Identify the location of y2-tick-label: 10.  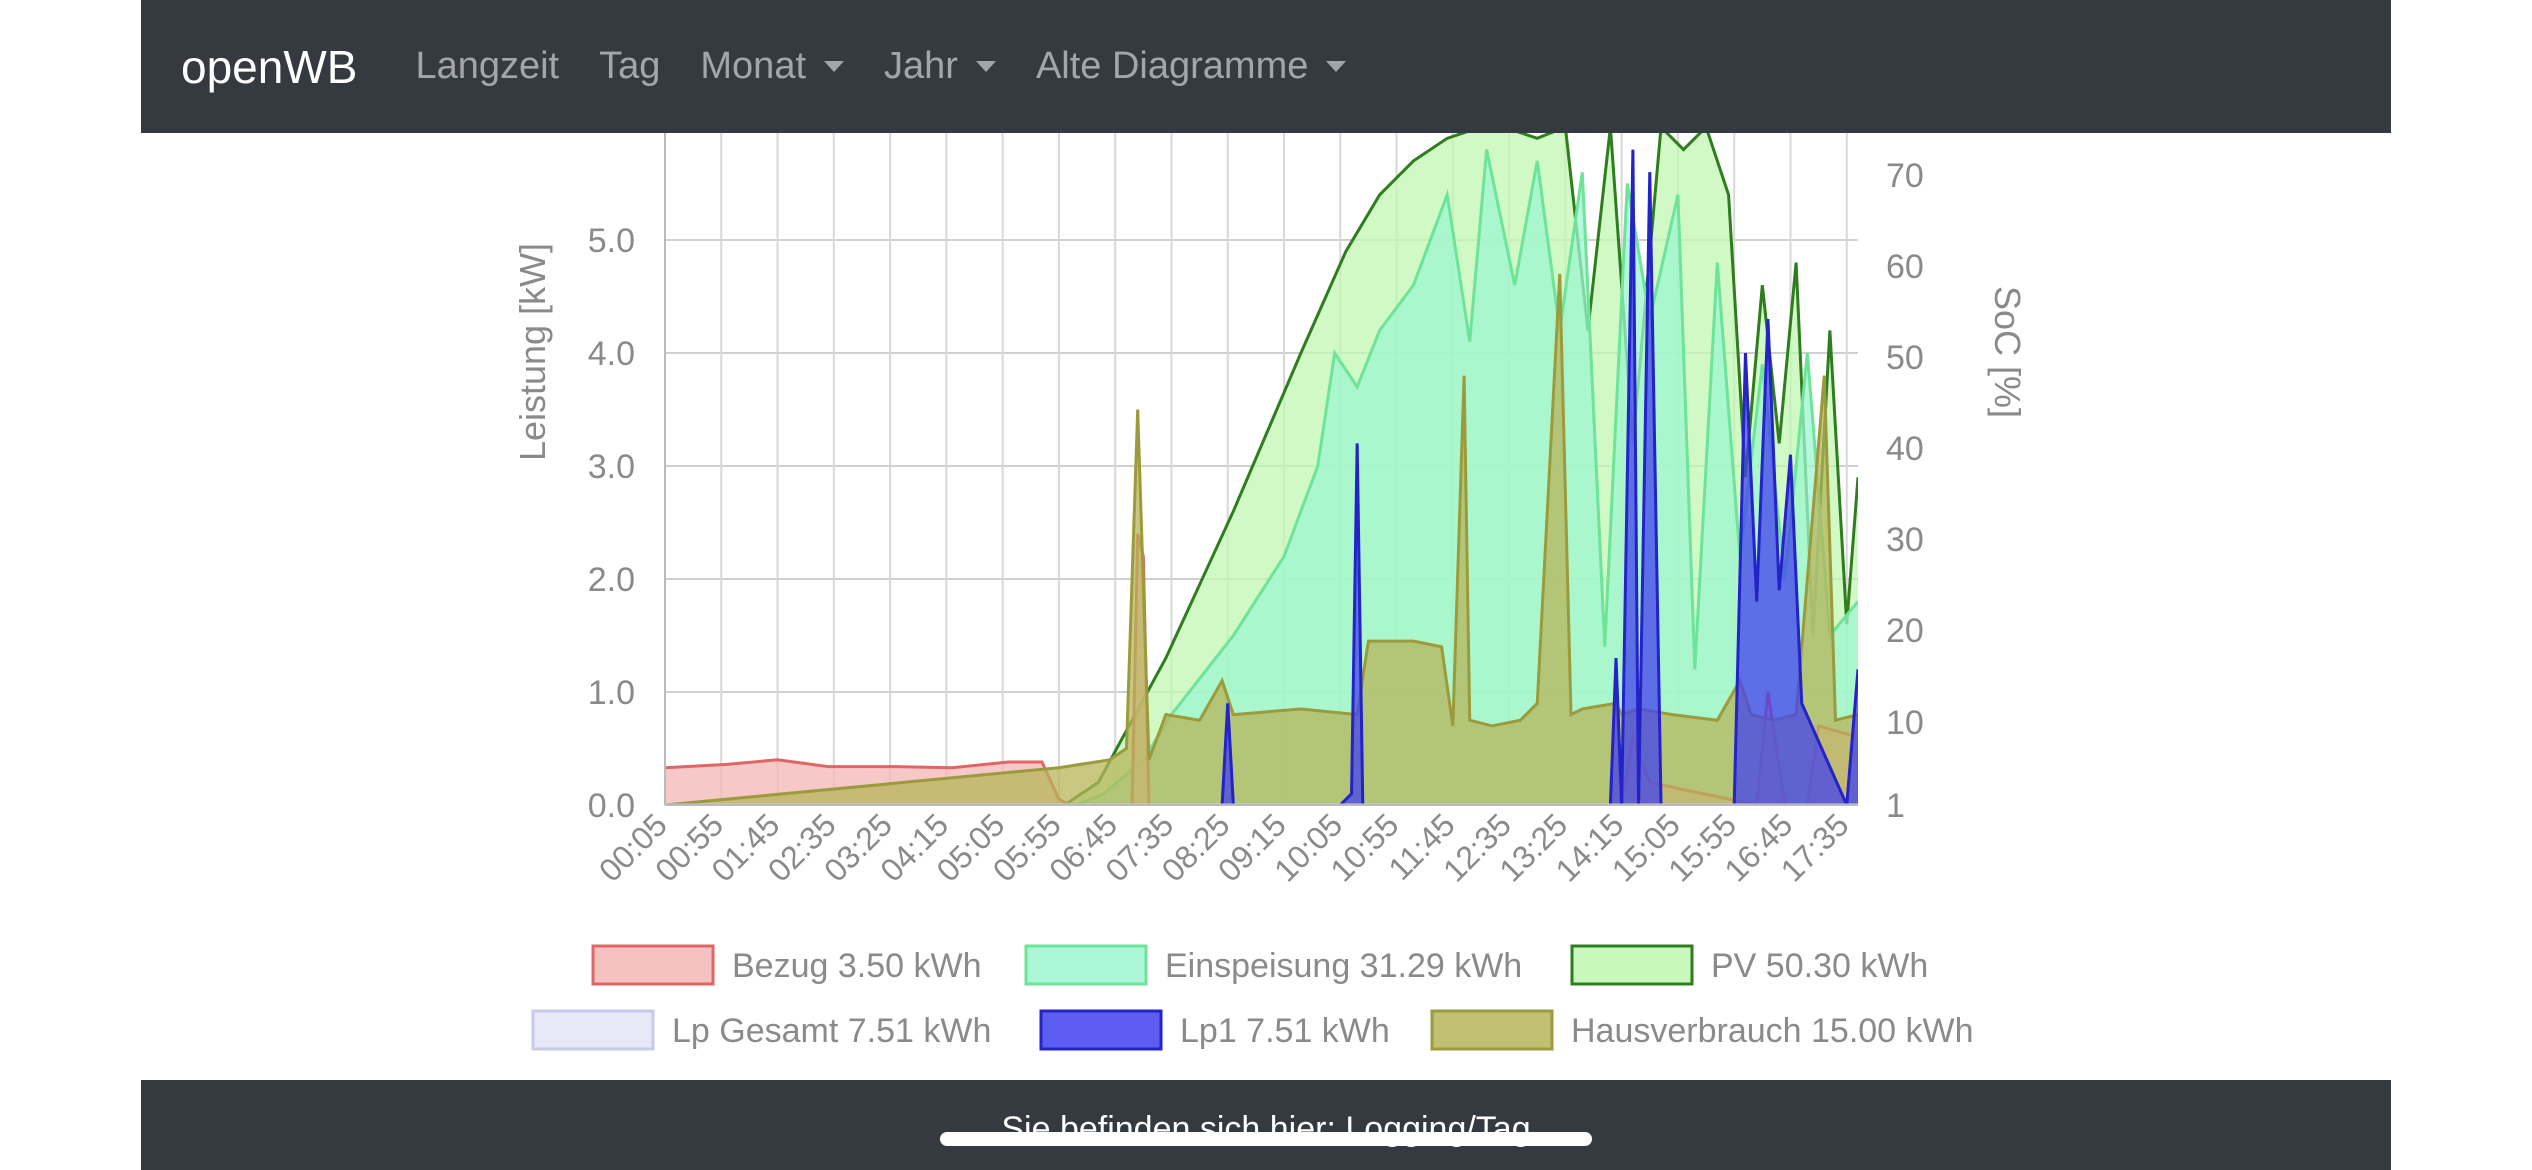
(1905, 723).